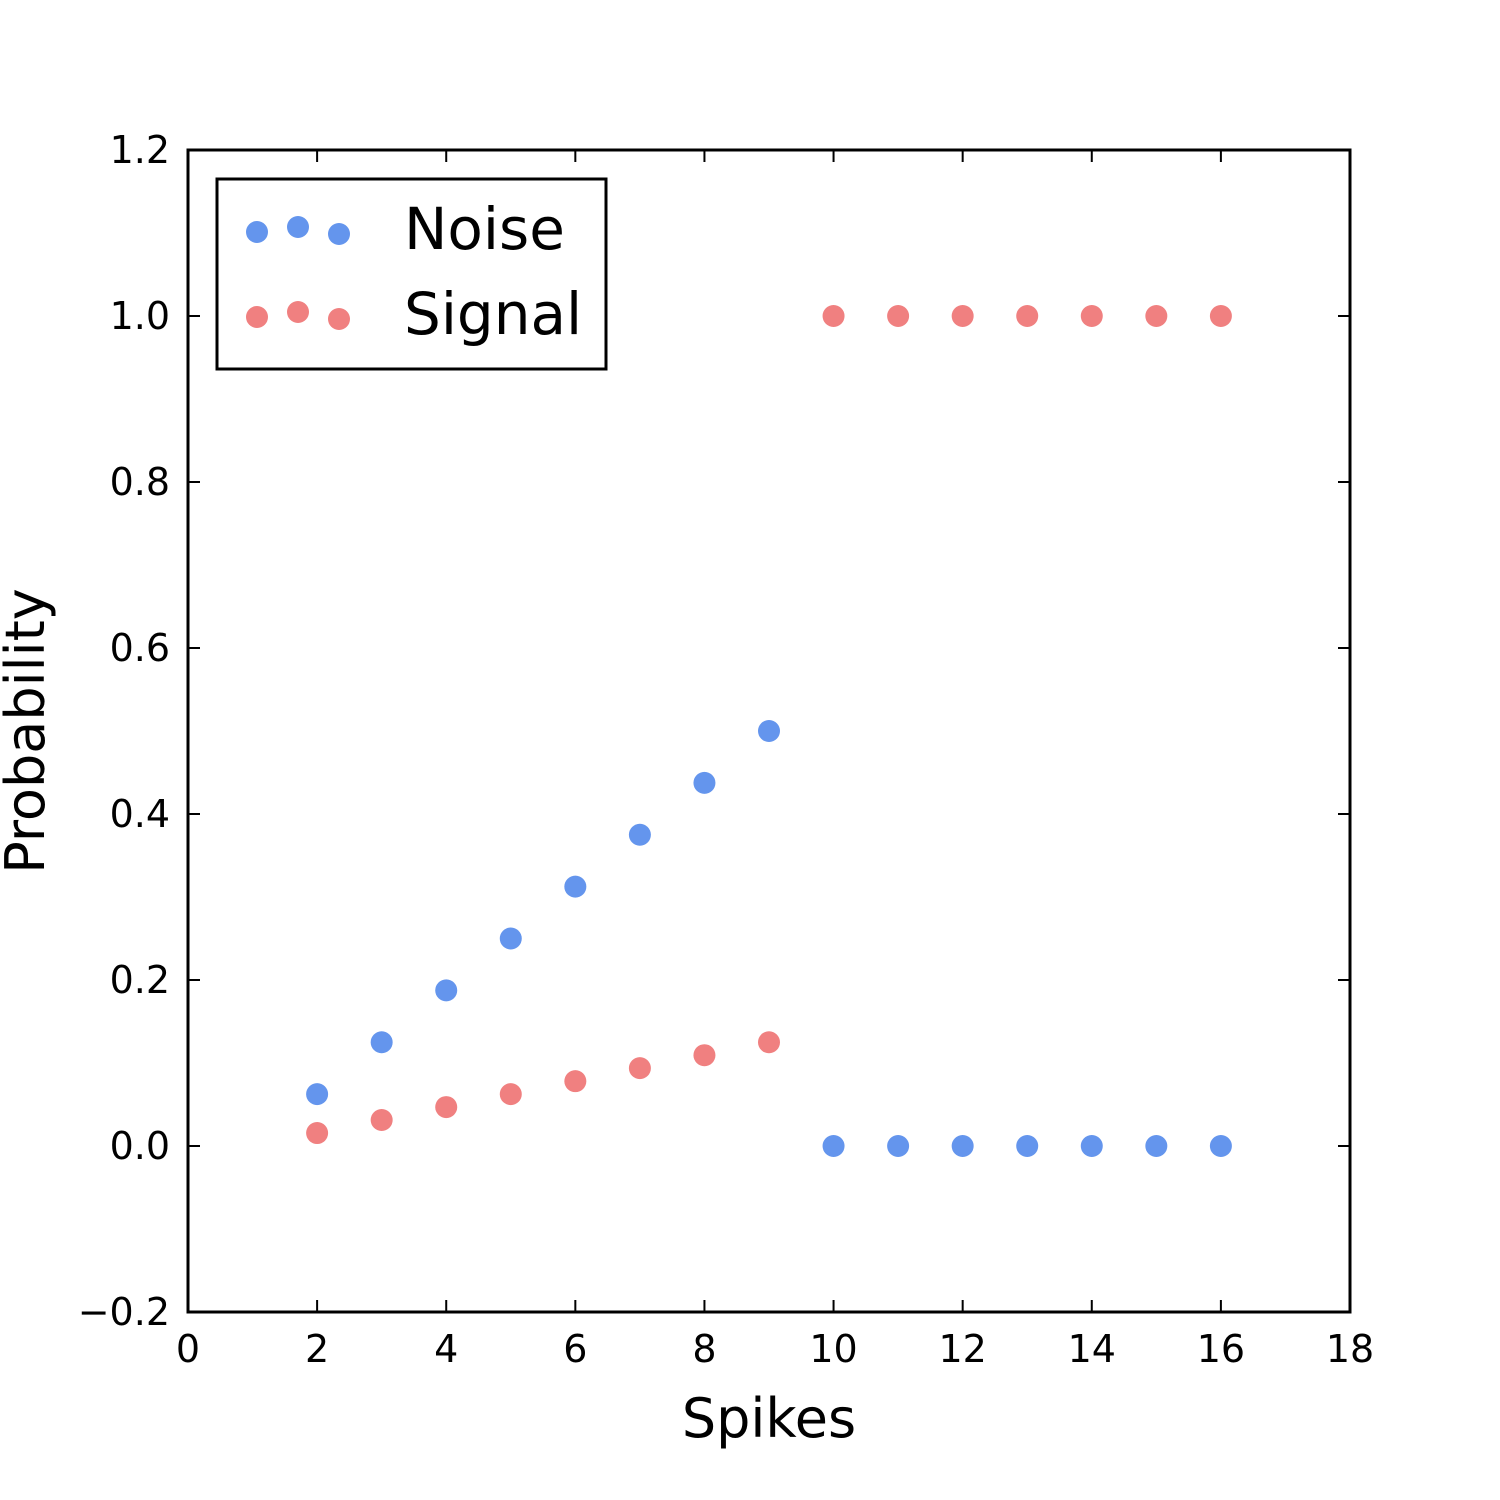  I want to click on x-tick-label: 14, so click(1092, 1349).